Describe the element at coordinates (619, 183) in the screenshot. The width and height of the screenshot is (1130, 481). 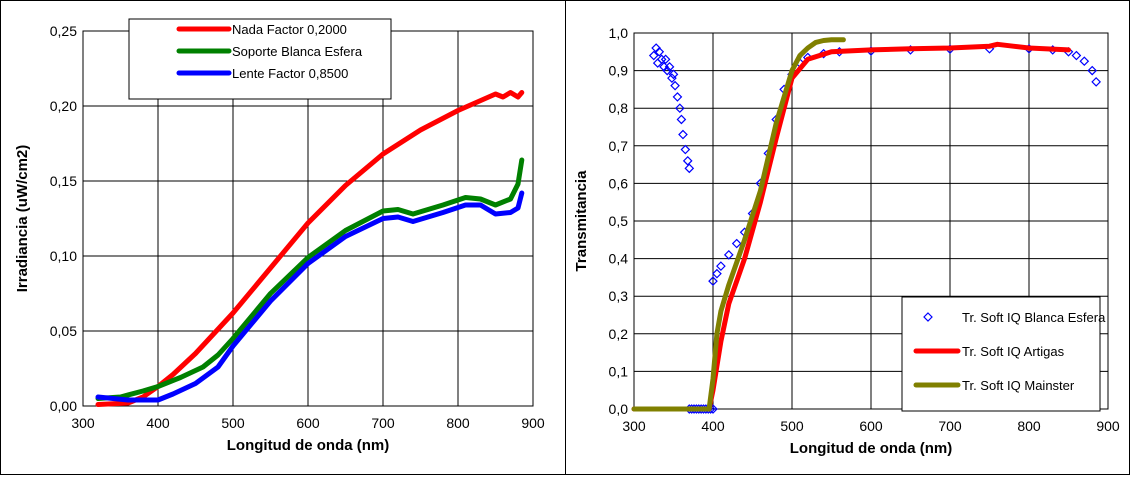
I see `y-tick-label: 0,6` at that location.